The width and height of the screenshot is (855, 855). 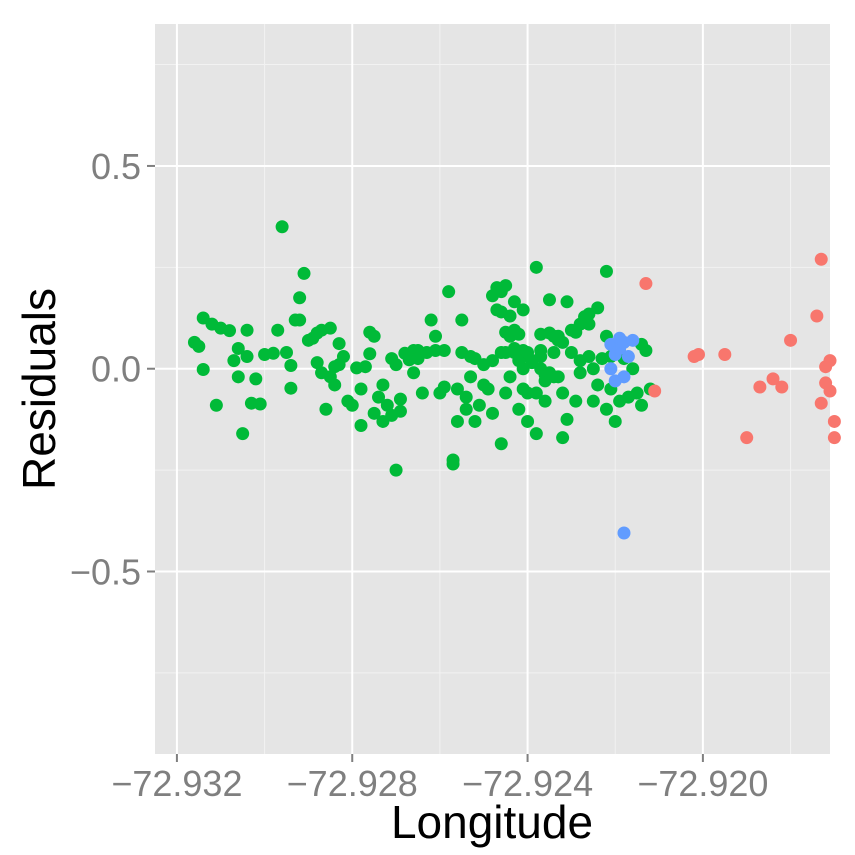 What do you see at coordinates (116, 369) in the screenshot?
I see `y-tick-label: 0.0` at bounding box center [116, 369].